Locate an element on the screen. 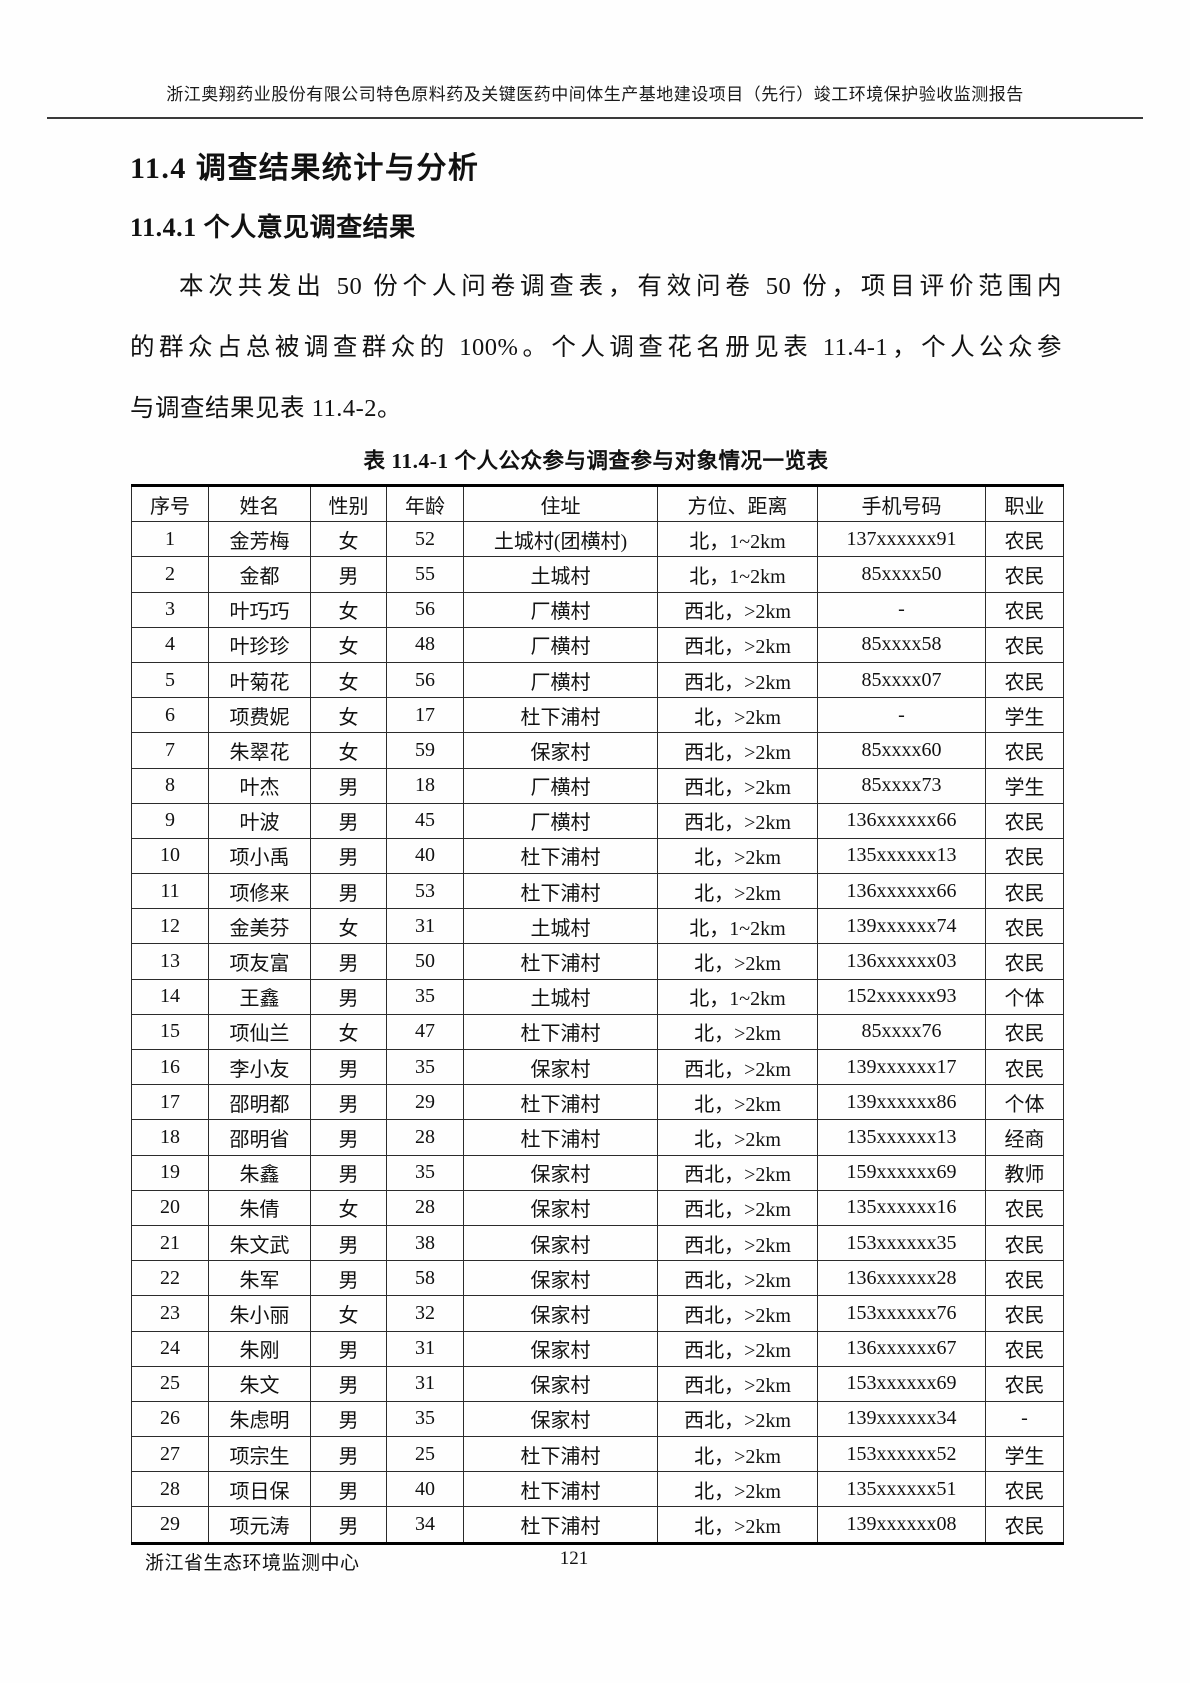  table-cell: 85xxxx50 is located at coordinates (901, 574).